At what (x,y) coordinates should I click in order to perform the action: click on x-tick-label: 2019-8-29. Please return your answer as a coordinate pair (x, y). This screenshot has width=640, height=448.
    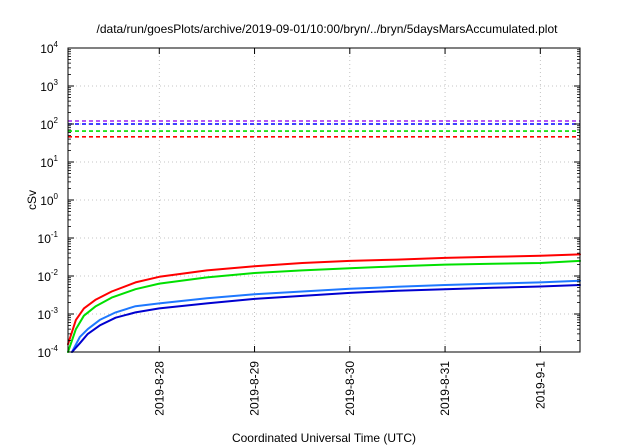
    Looking at the image, I should click on (255, 388).